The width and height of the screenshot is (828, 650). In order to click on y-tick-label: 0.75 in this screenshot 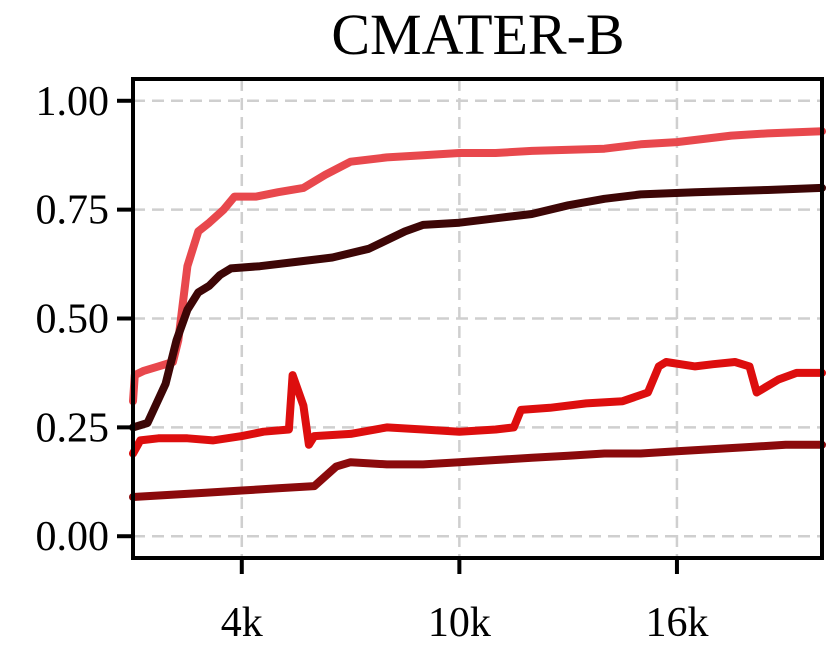, I will do `click(73, 211)`.